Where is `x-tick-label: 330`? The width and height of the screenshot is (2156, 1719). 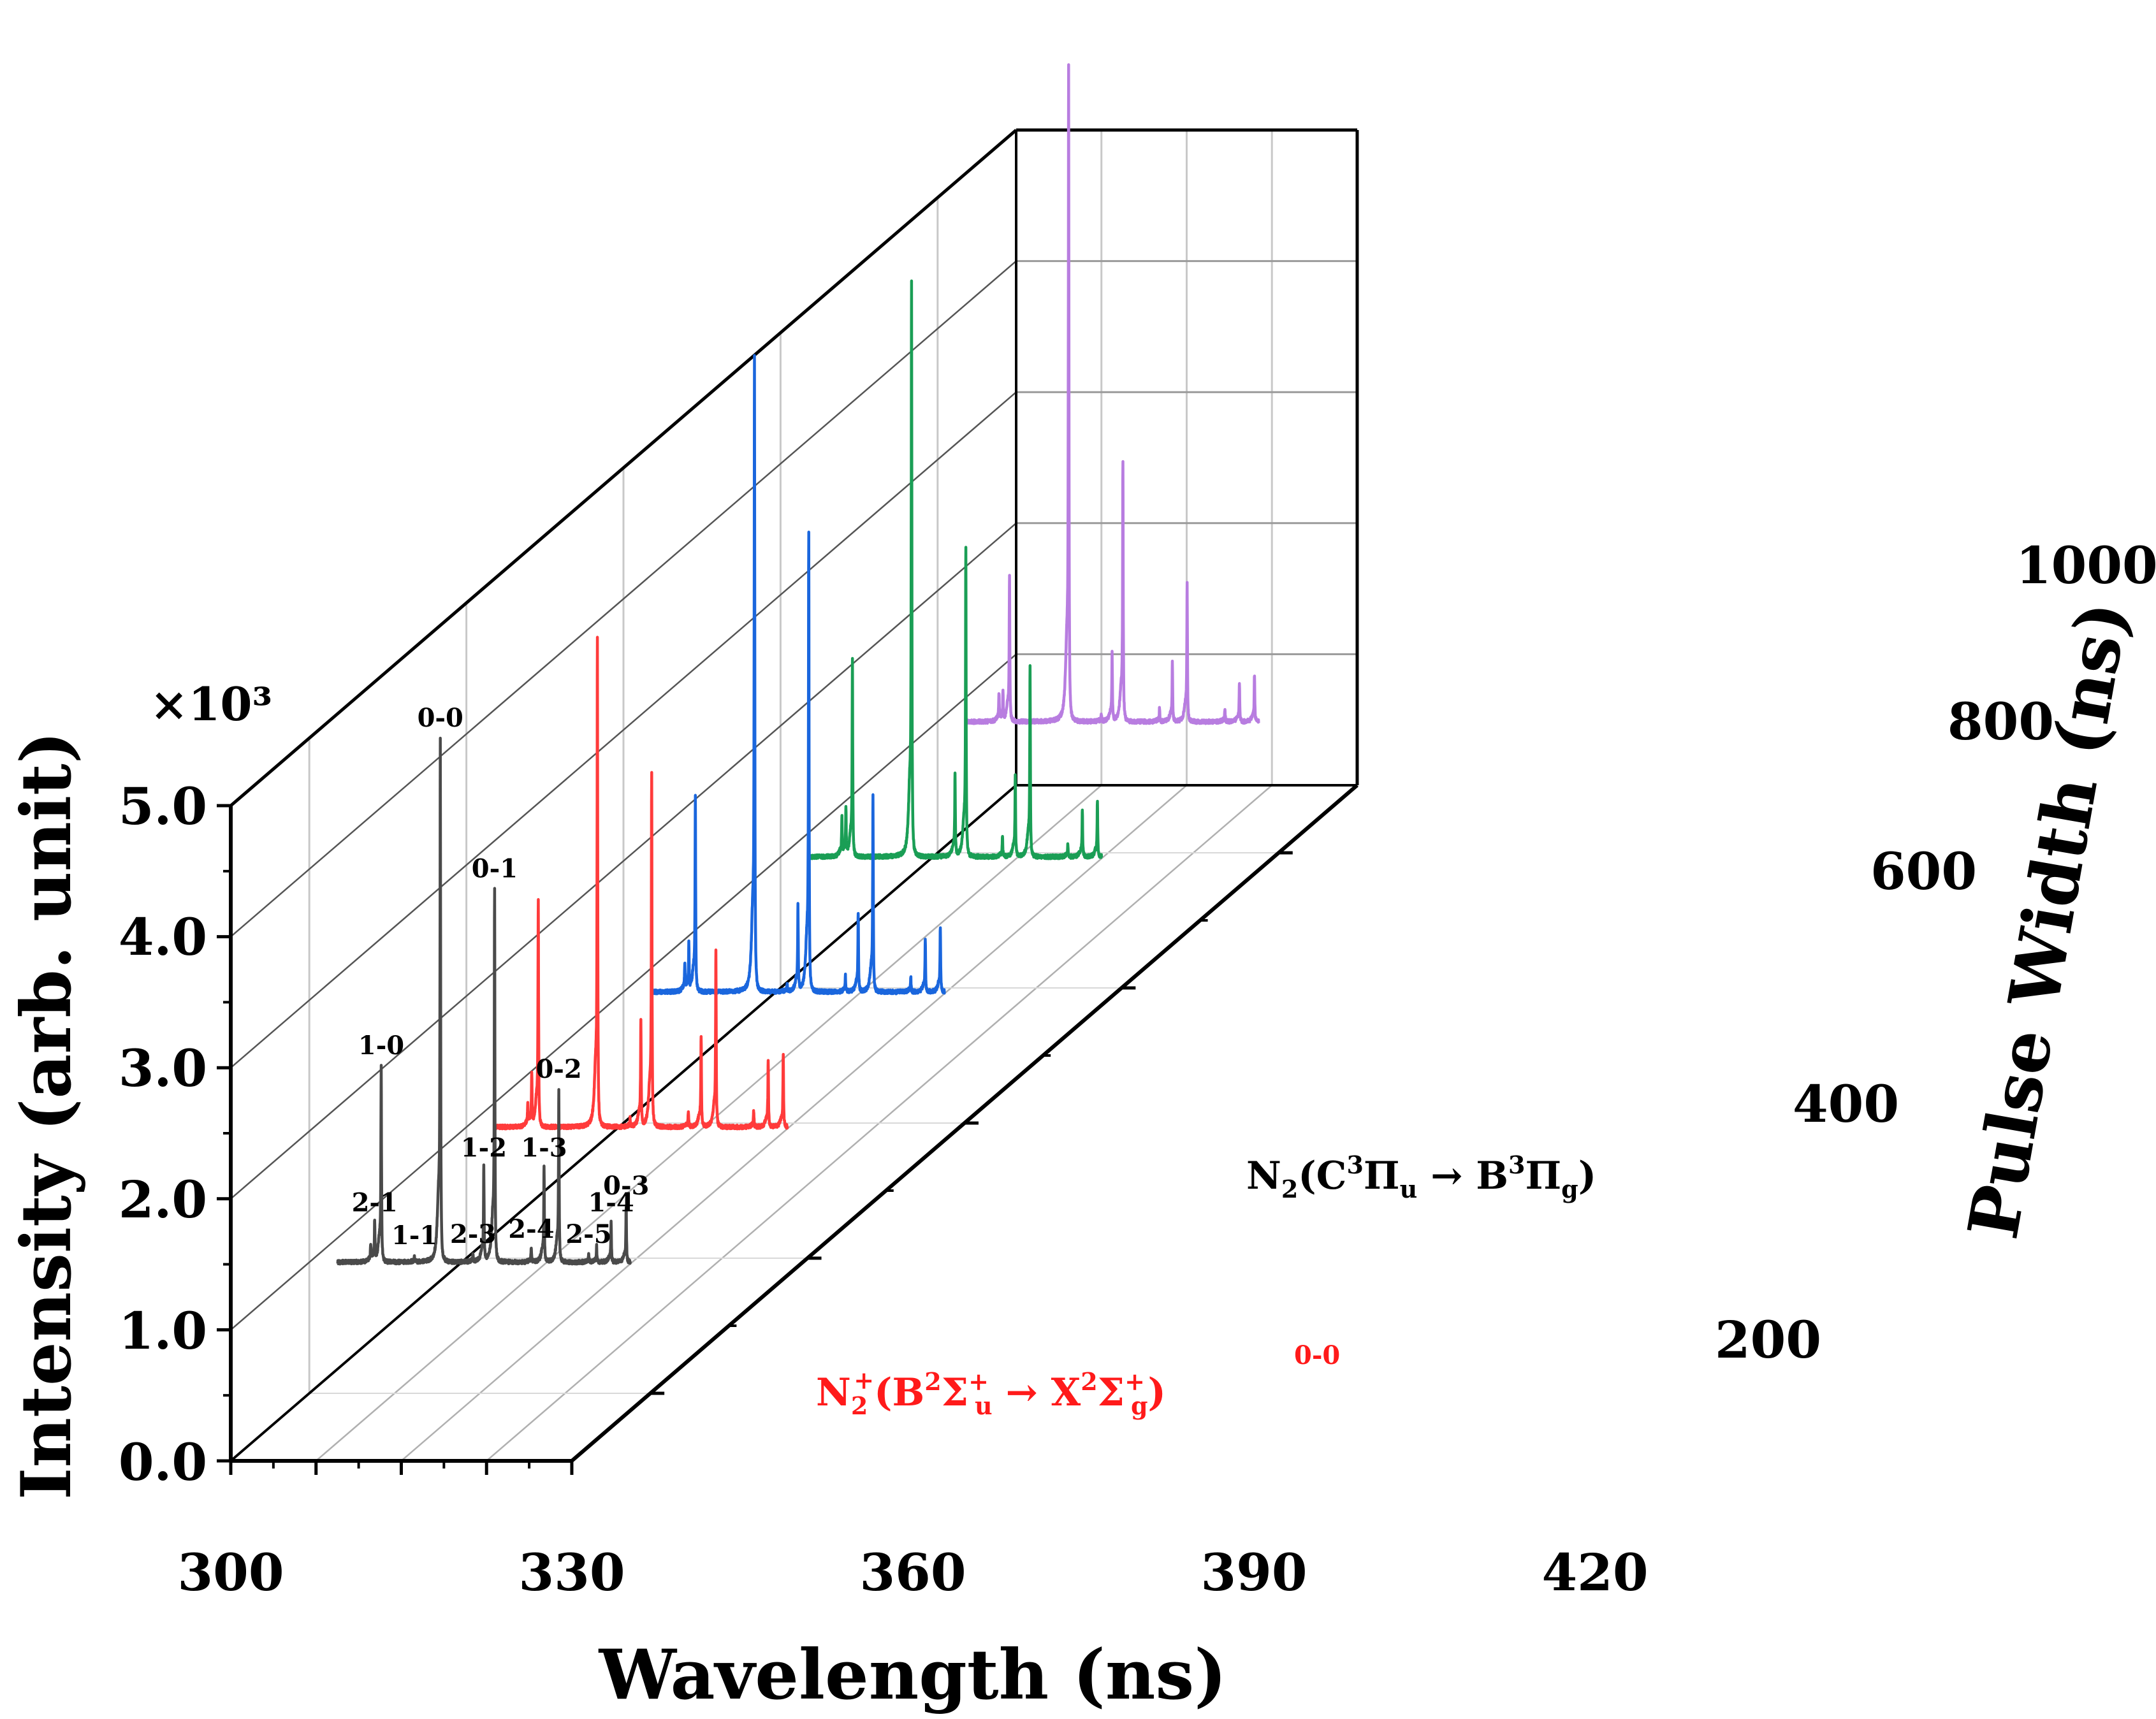 x-tick-label: 330 is located at coordinates (572, 1572).